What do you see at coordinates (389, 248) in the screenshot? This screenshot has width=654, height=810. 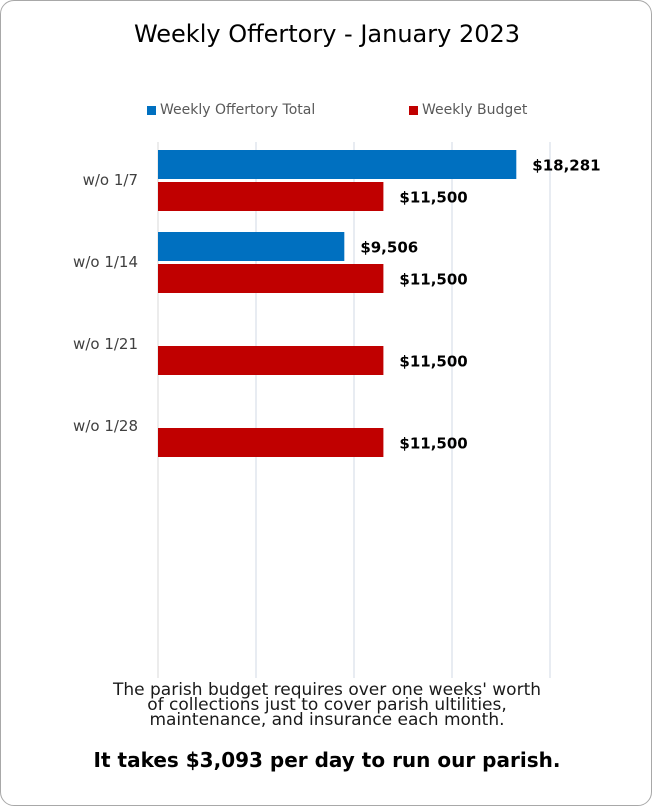 I see `data-label: $9,506` at bounding box center [389, 248].